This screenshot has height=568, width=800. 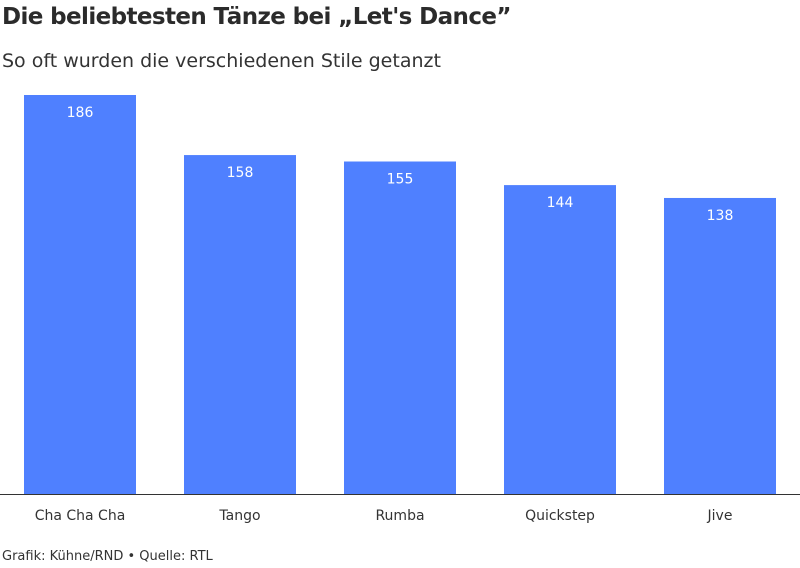 I want to click on x-tick-label: Rumba, so click(x=399, y=516).